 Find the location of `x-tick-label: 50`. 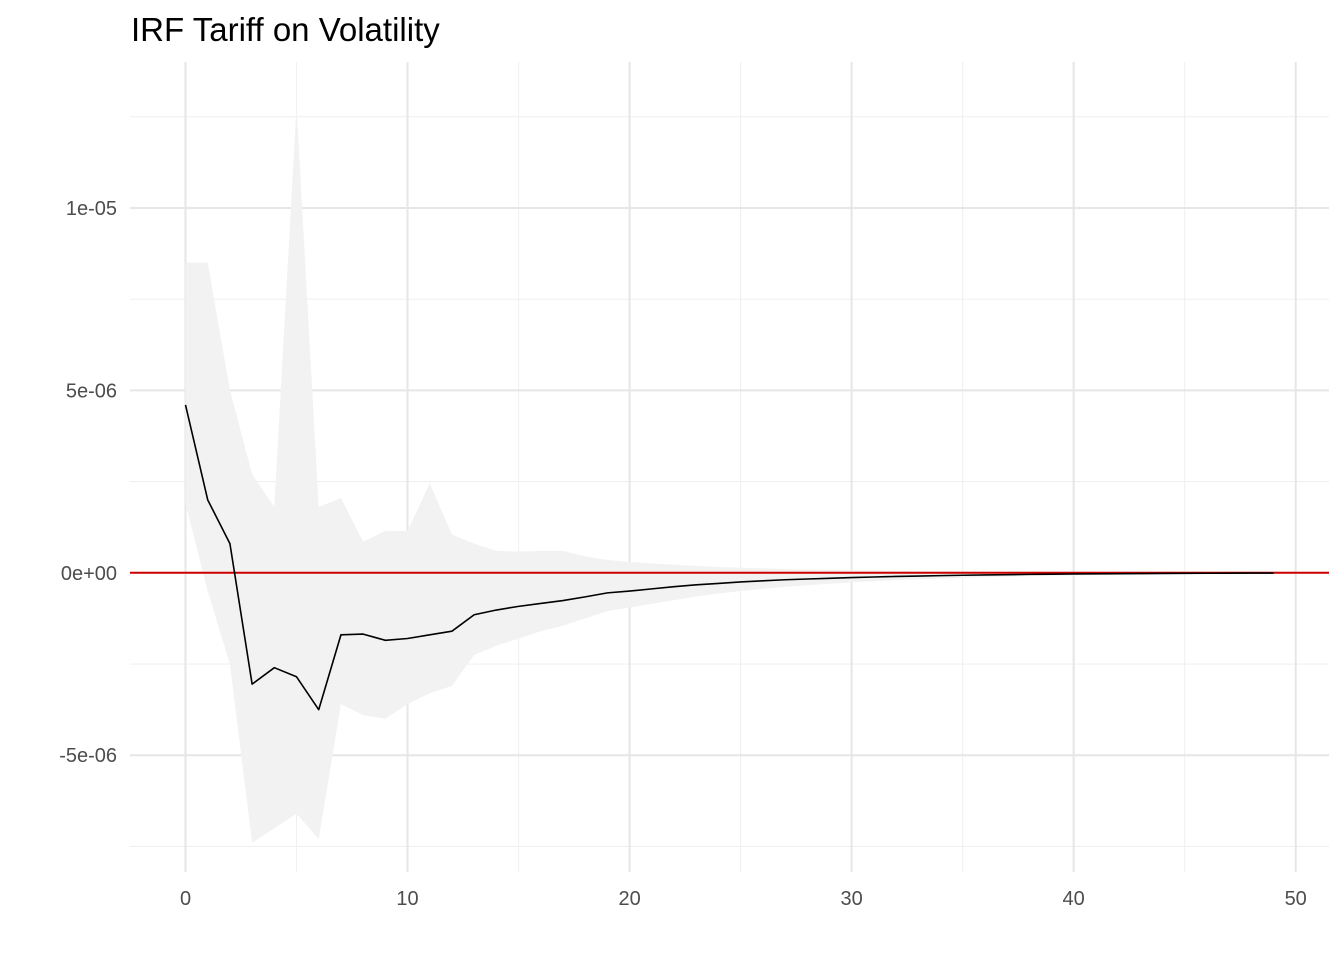

x-tick-label: 50 is located at coordinates (1296, 899).